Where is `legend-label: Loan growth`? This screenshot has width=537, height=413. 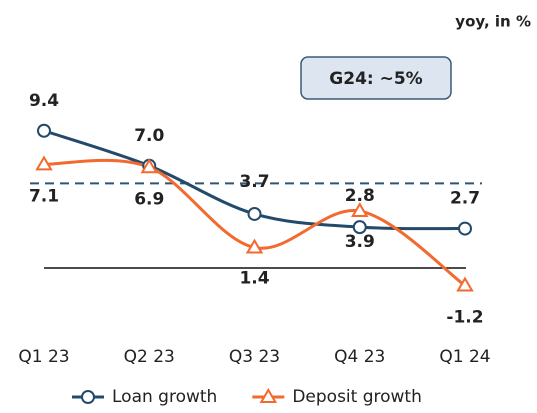 legend-label: Loan growth is located at coordinates (164, 397).